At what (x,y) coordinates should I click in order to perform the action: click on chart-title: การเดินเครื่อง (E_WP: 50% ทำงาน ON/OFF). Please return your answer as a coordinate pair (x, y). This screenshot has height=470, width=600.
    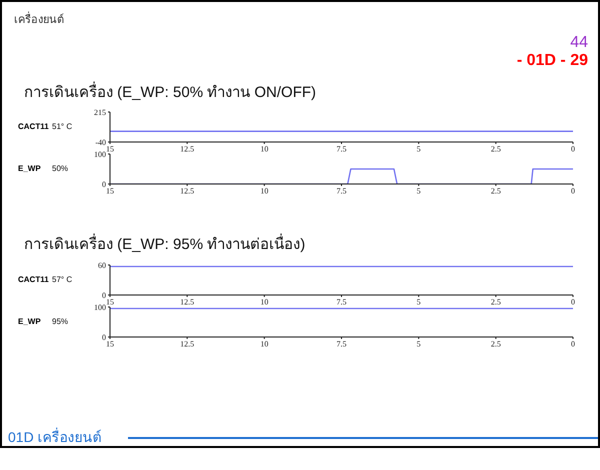
    Looking at the image, I should click on (170, 91).